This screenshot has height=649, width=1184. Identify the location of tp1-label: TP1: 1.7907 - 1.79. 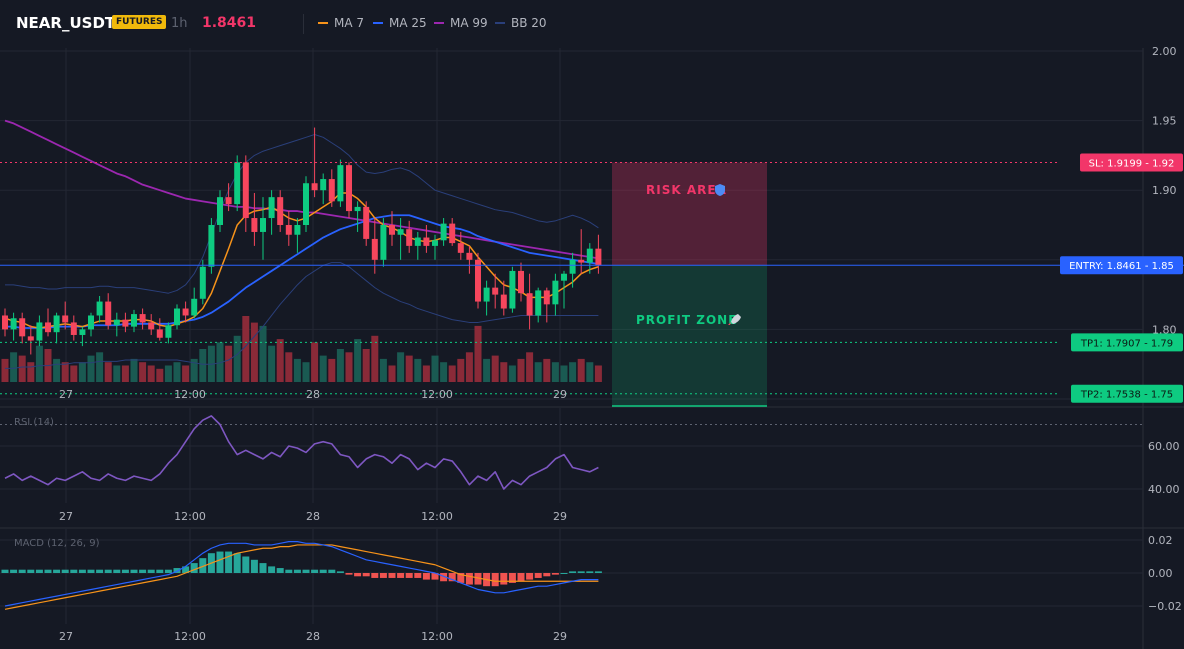
(1127, 342).